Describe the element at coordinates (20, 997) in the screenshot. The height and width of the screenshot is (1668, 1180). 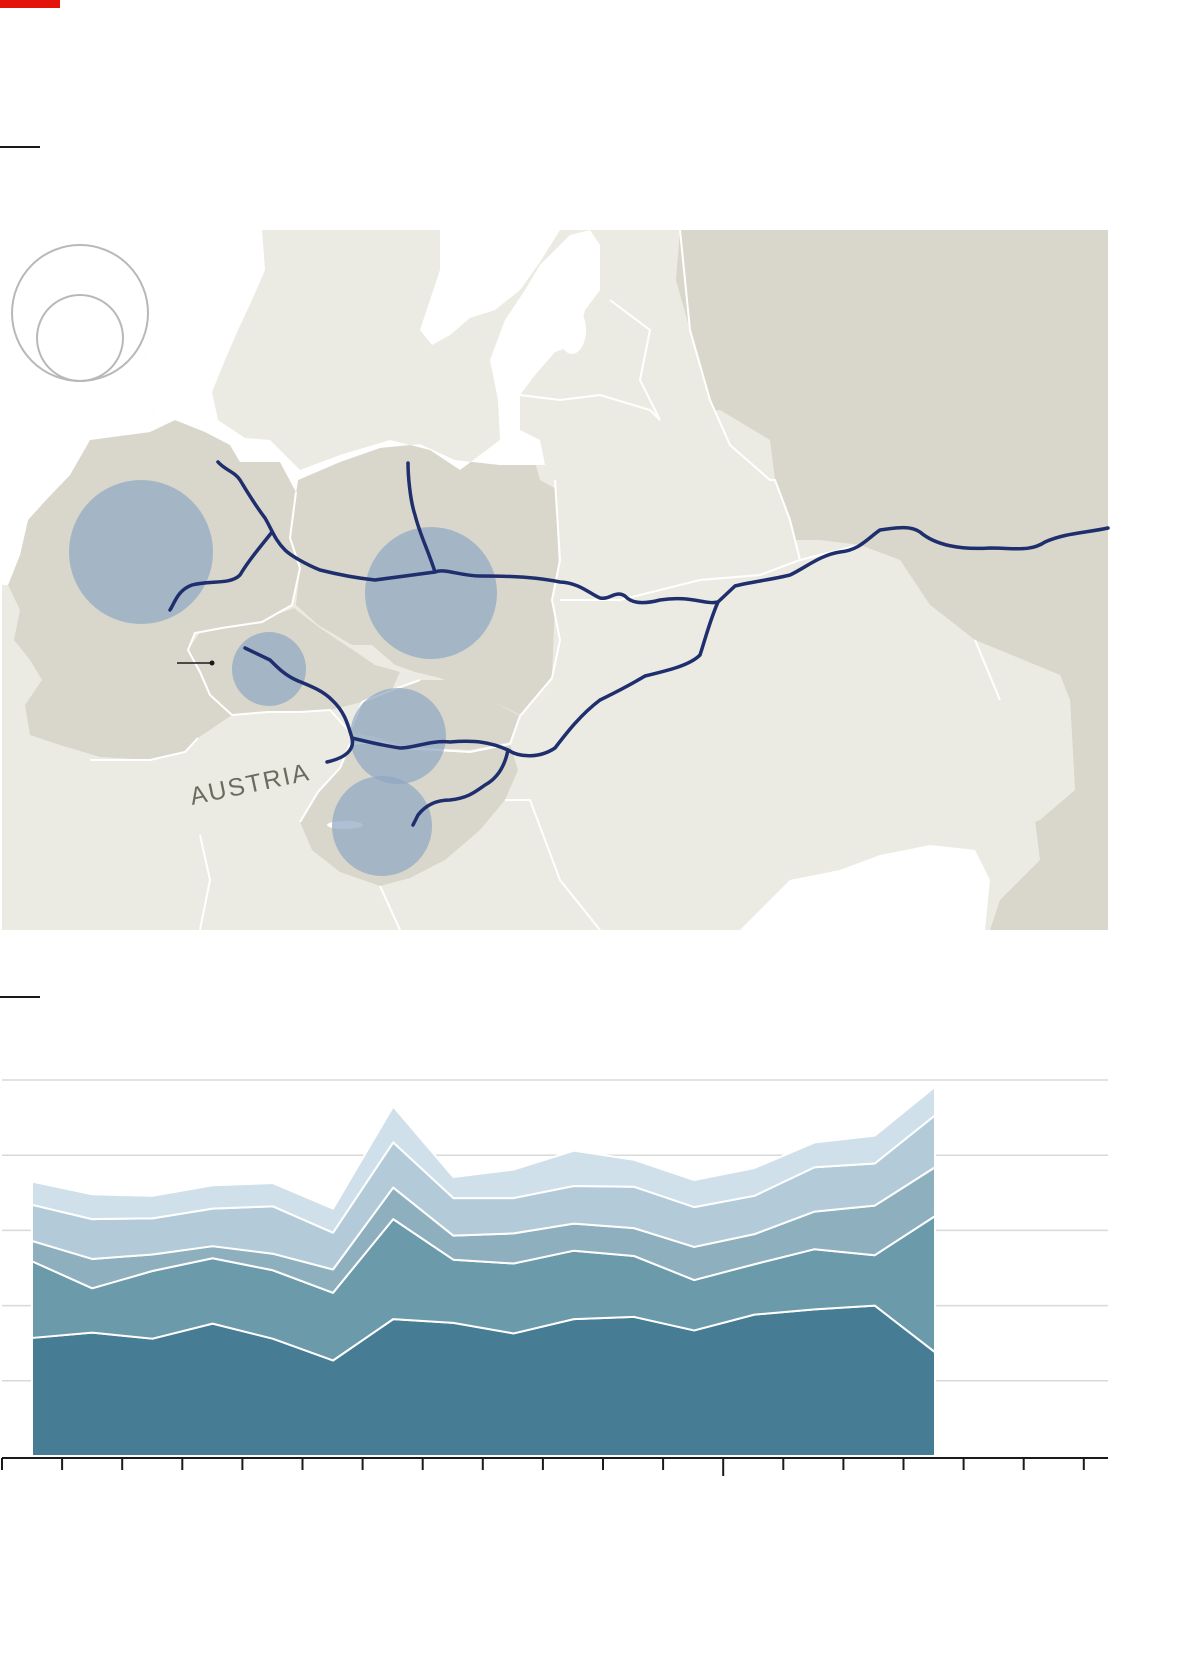
I see `chart-section-rule` at that location.